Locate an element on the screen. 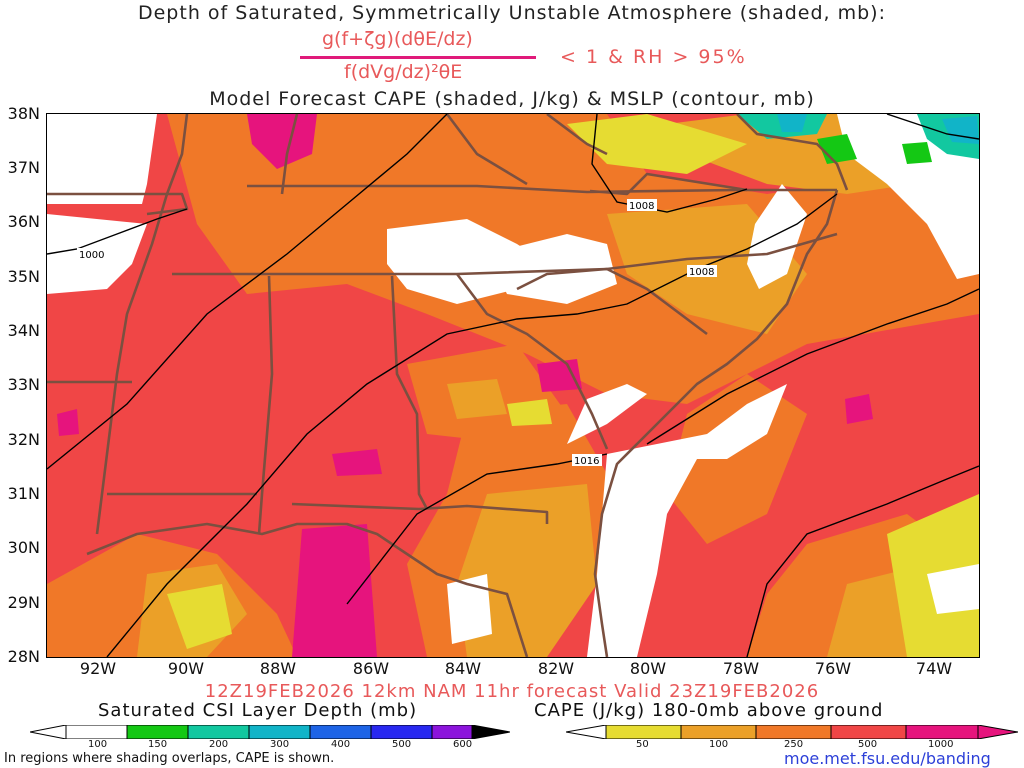 This screenshot has height=768, width=1024. lat-label: 38N is located at coordinates (23, 113).